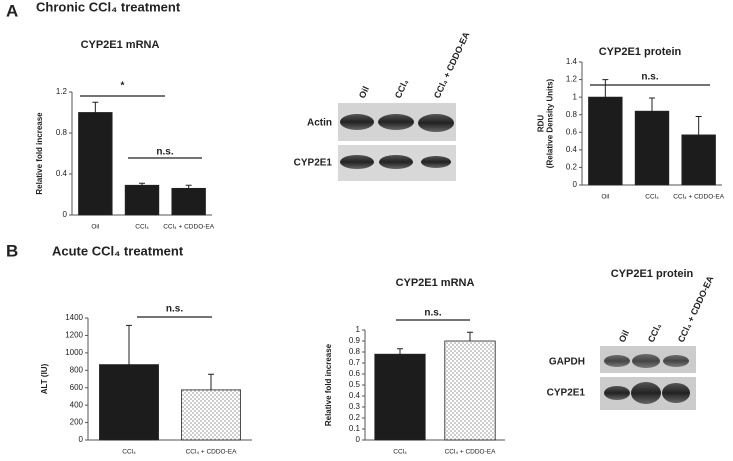 Image resolution: width=733 pixels, height=461 pixels. I want to click on y-tick-label: 0.1, so click(355, 428).